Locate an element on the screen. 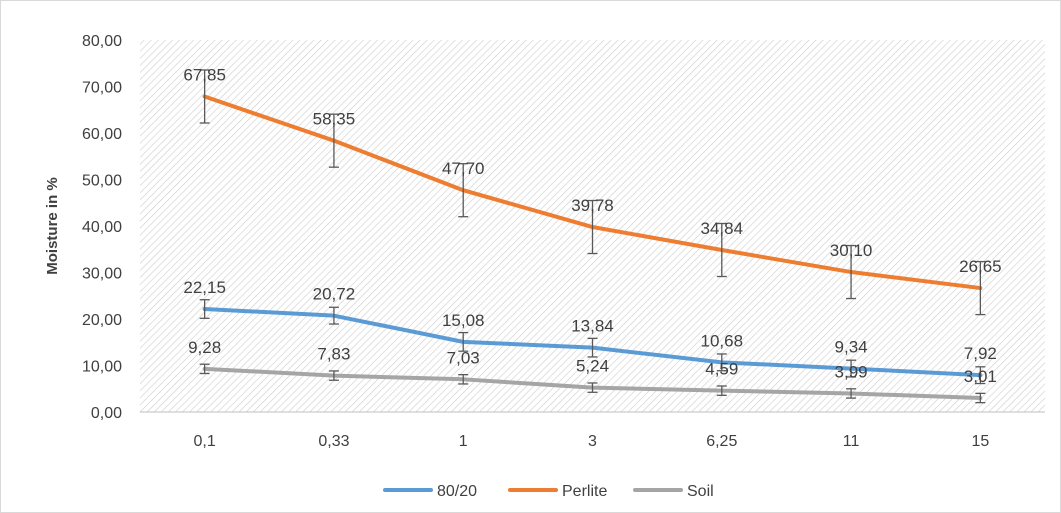  y-tick-label: 80,00 is located at coordinates (102, 41).